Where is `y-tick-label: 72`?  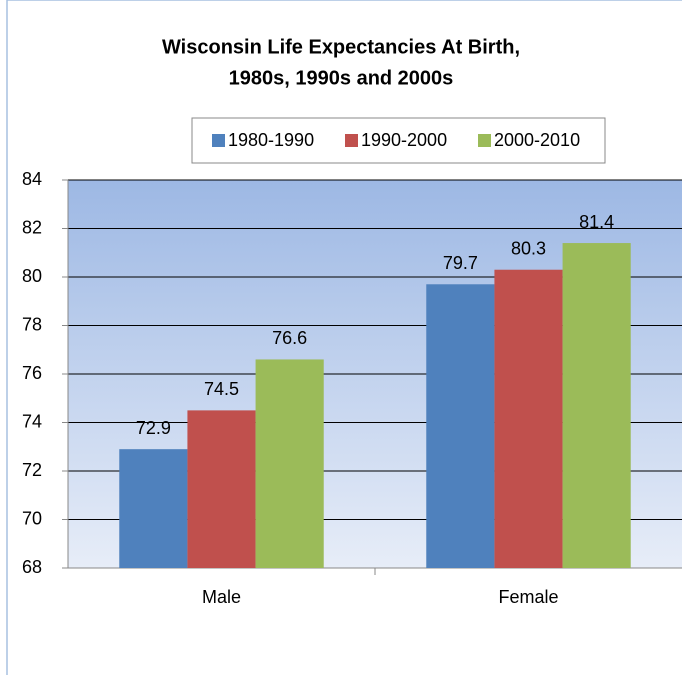 y-tick-label: 72 is located at coordinates (32, 470).